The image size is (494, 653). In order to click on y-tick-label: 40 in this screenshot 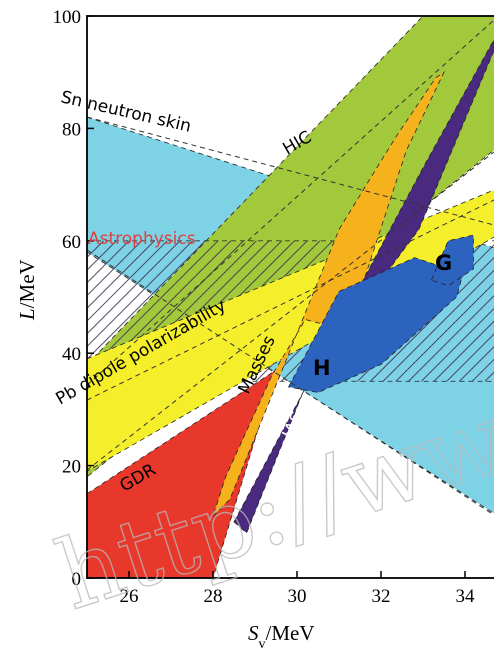, I will do `click(71, 354)`.